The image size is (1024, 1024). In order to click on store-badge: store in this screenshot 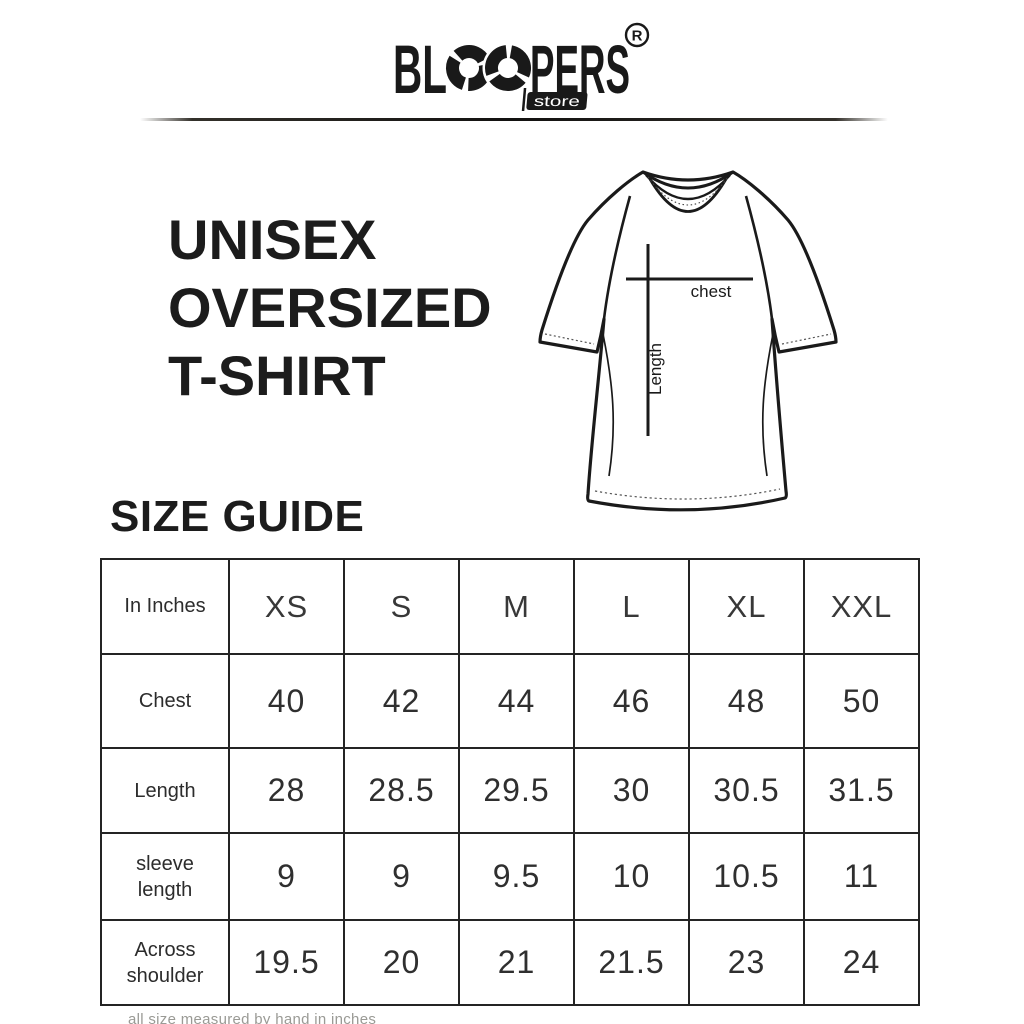, I will do `click(554, 99)`.